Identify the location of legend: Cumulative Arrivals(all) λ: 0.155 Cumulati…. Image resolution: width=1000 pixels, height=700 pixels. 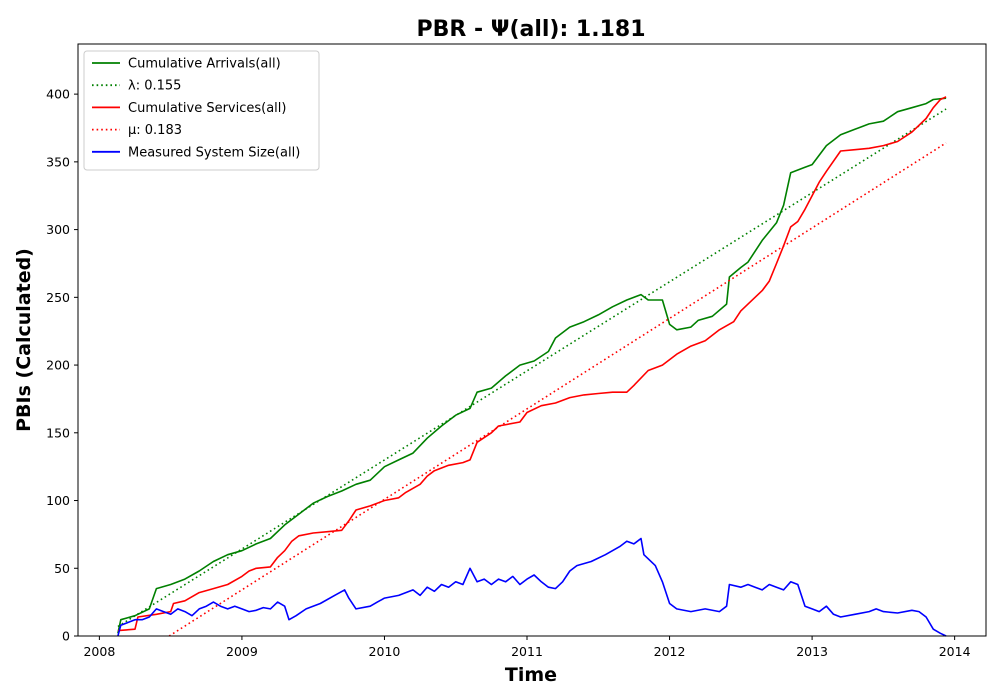
(201, 110).